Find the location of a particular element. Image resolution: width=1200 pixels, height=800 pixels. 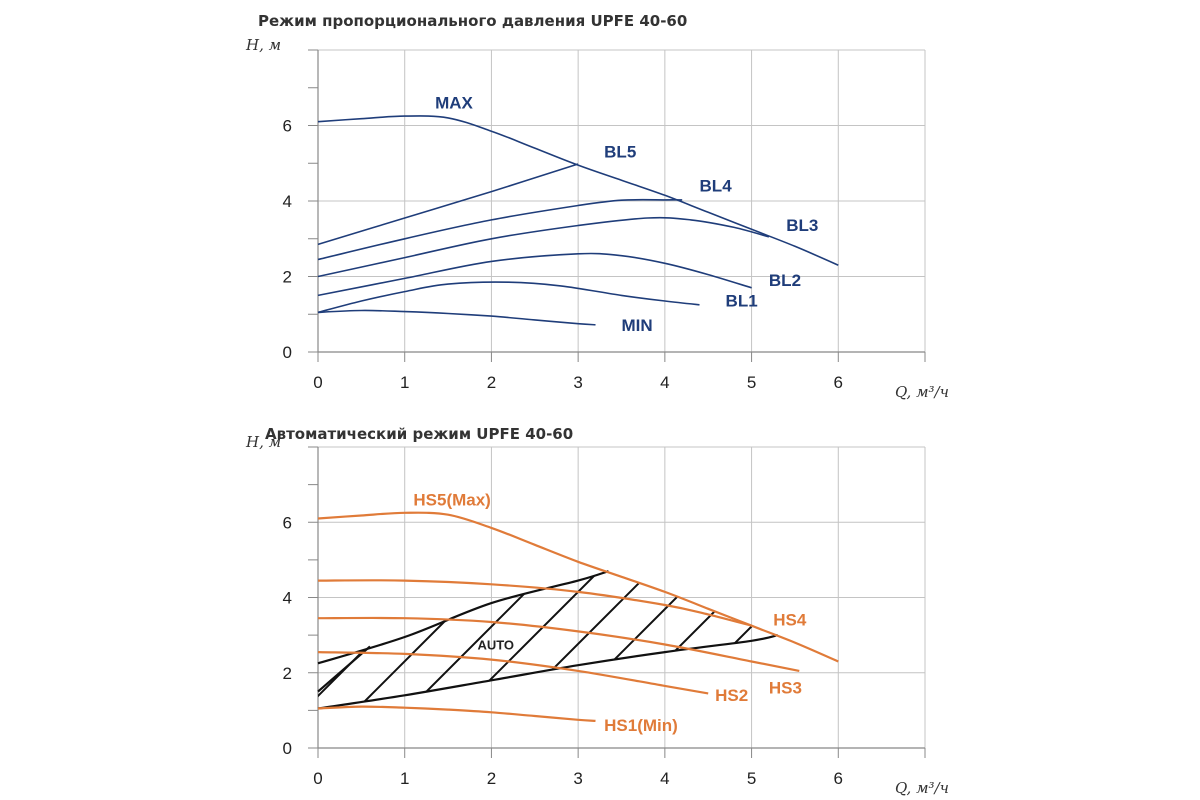

curve-label-bl2: BL2 is located at coordinates (785, 280).